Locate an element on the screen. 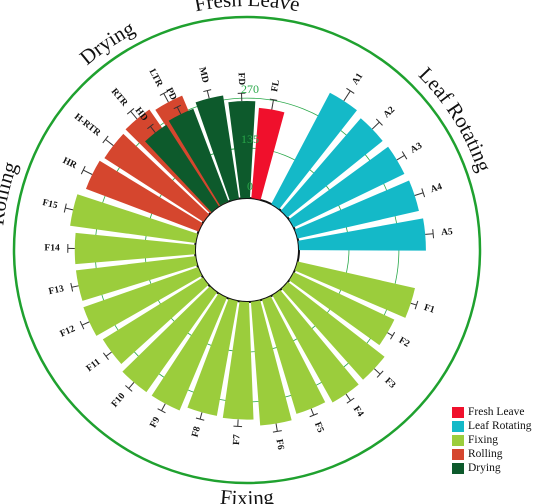 Image resolution: width=550 pixels, height=504 pixels. bar-label: A3 is located at coordinates (416, 148).